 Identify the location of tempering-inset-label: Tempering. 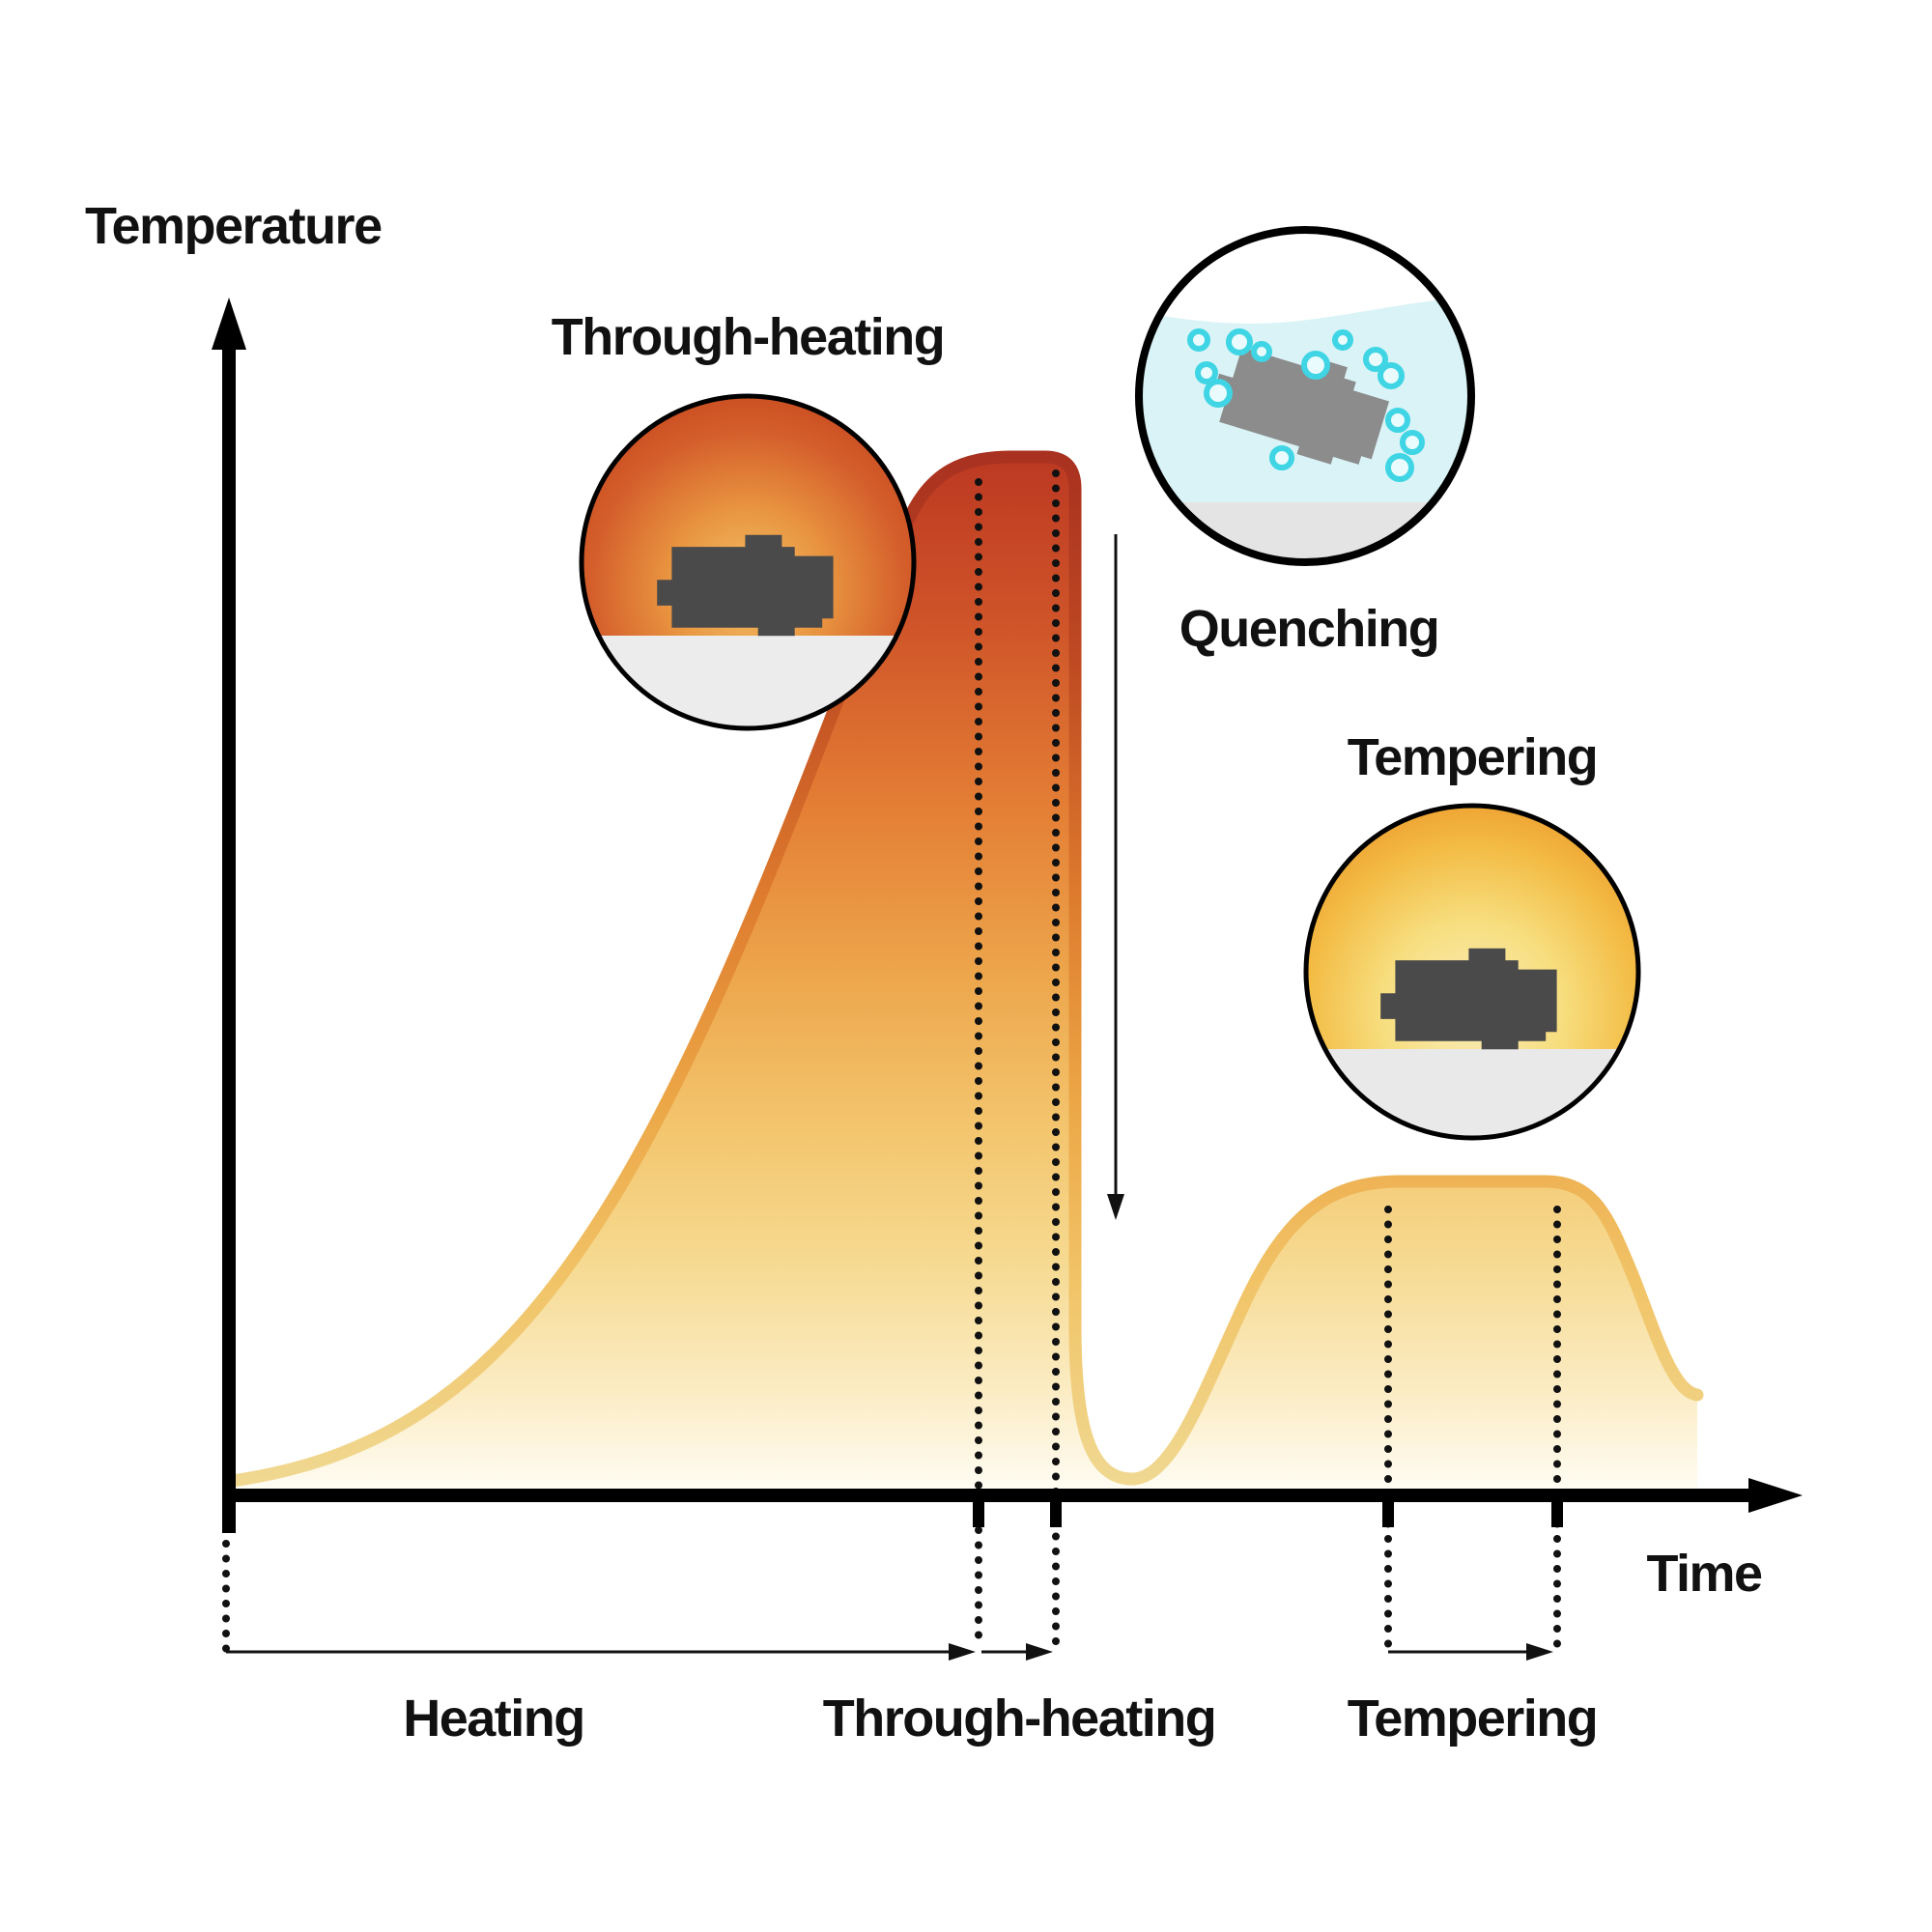
(1473, 757).